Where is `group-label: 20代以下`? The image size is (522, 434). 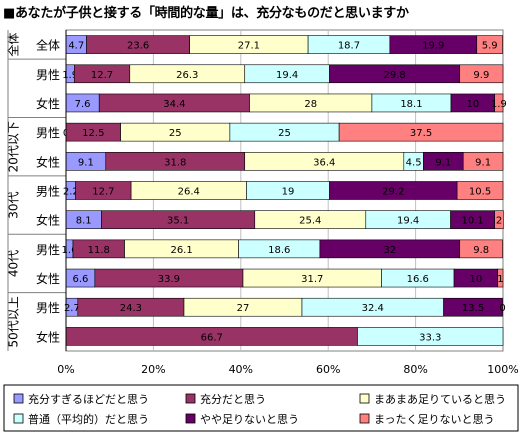
group-label: 20代以下 is located at coordinates (14, 146).